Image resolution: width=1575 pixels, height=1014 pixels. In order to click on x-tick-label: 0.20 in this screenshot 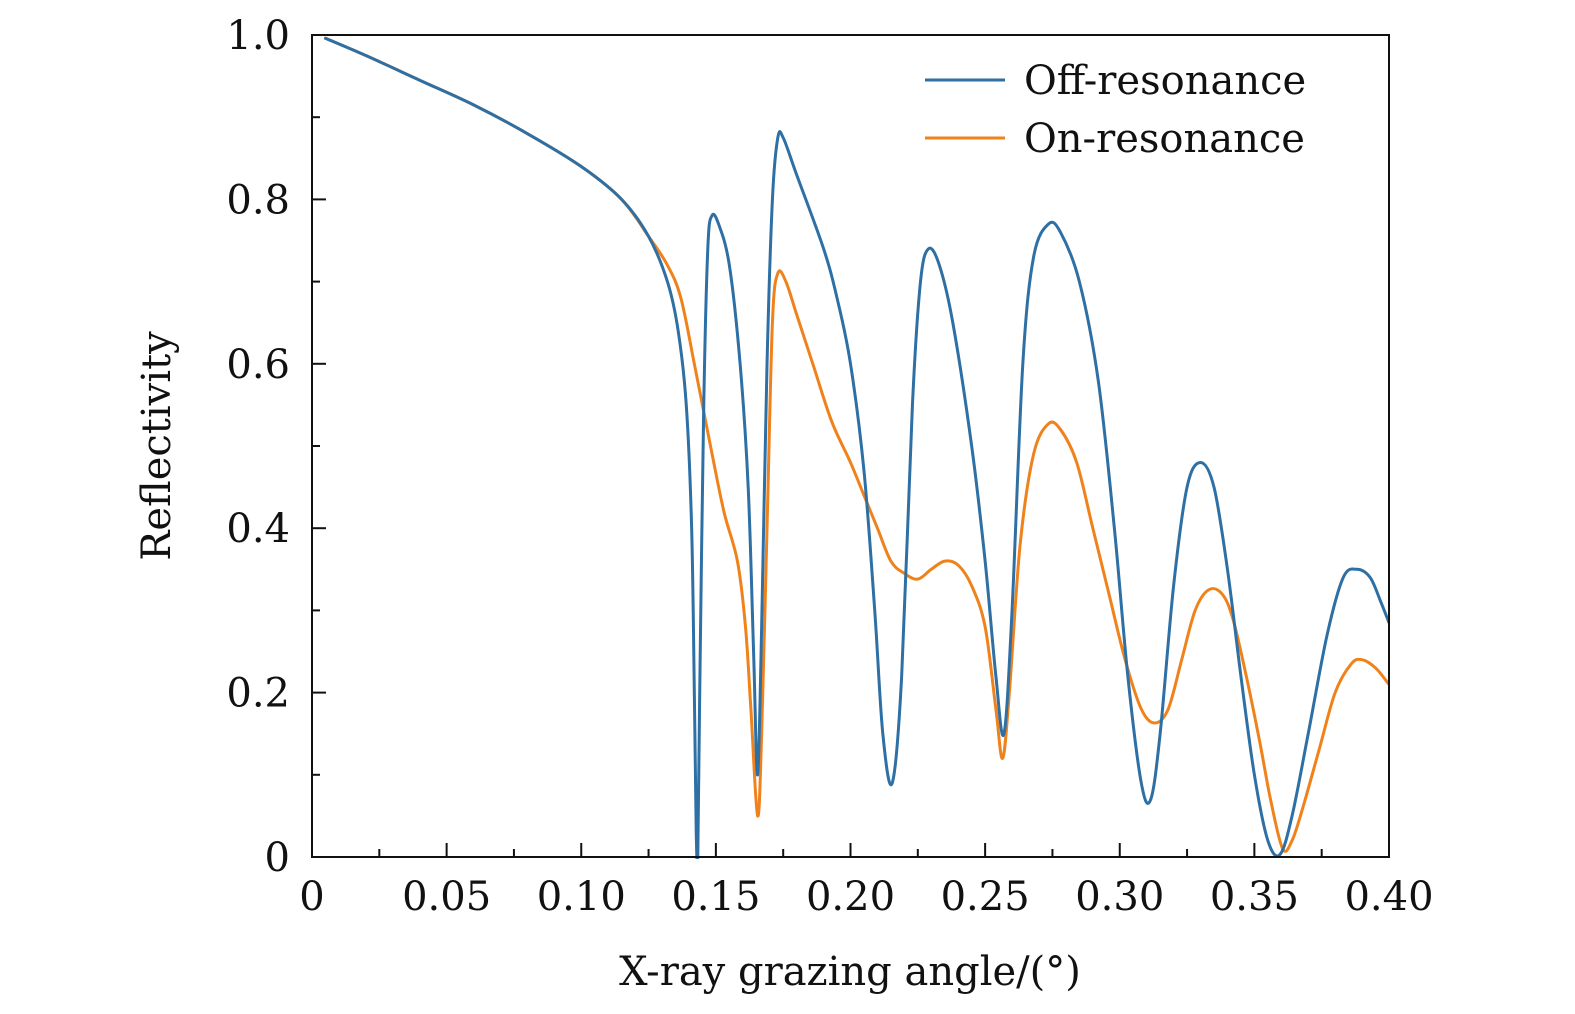, I will do `click(850, 897)`.